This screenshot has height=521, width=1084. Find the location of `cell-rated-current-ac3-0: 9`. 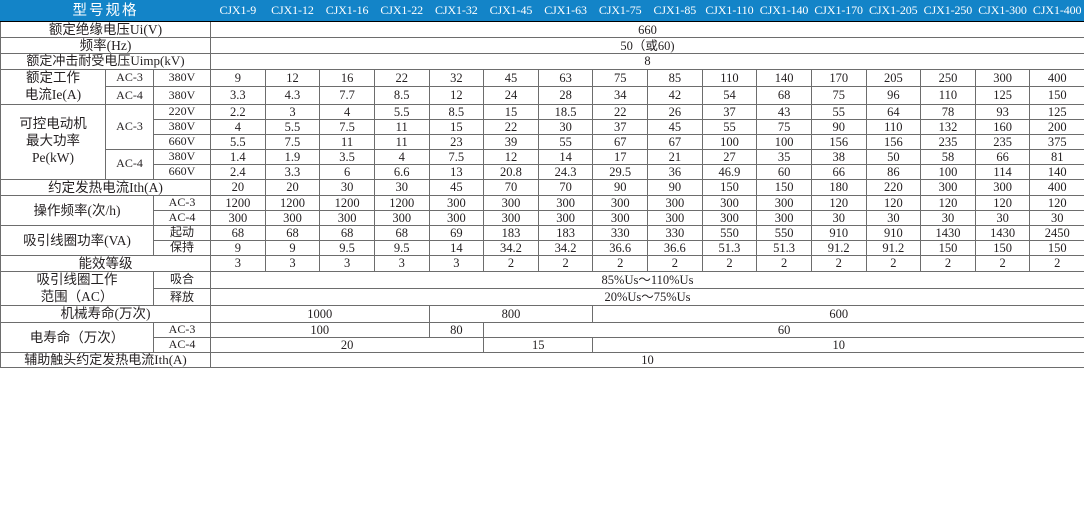

cell-rated-current-ac3-0: 9 is located at coordinates (238, 78).